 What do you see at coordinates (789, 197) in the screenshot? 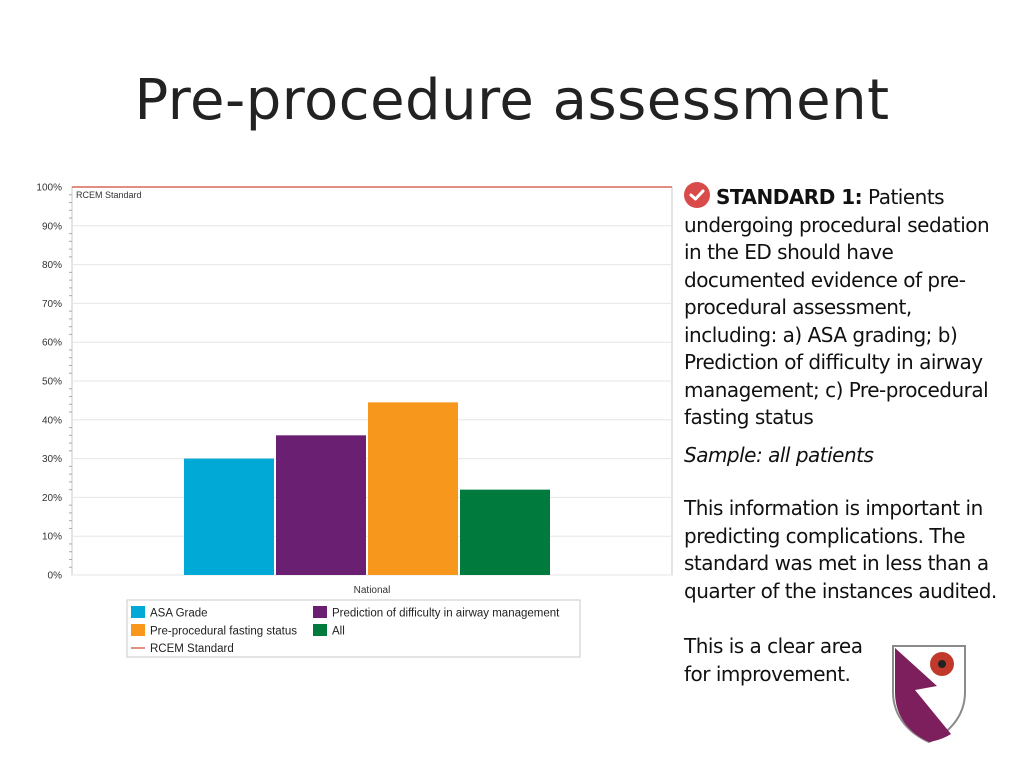
I see `standard-label: STANDARD 1:` at bounding box center [789, 197].